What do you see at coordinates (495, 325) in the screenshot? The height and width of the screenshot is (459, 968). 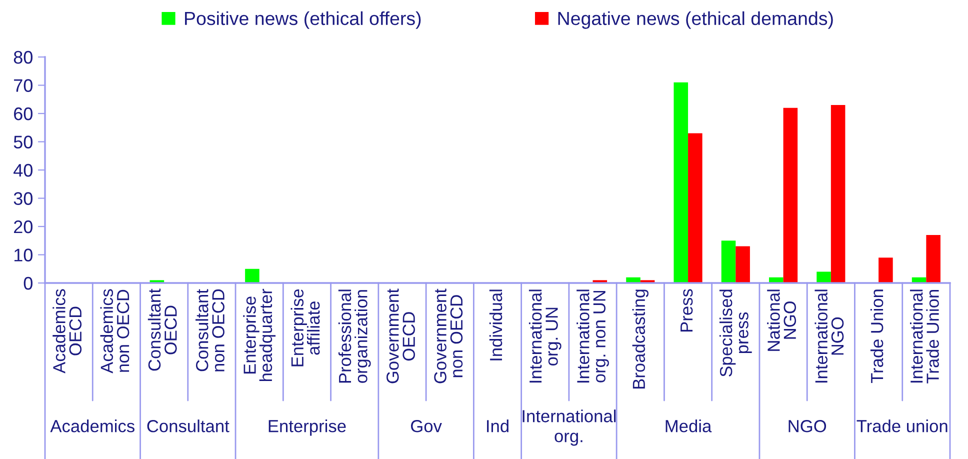 I see `x-tick-label: Individual` at bounding box center [495, 325].